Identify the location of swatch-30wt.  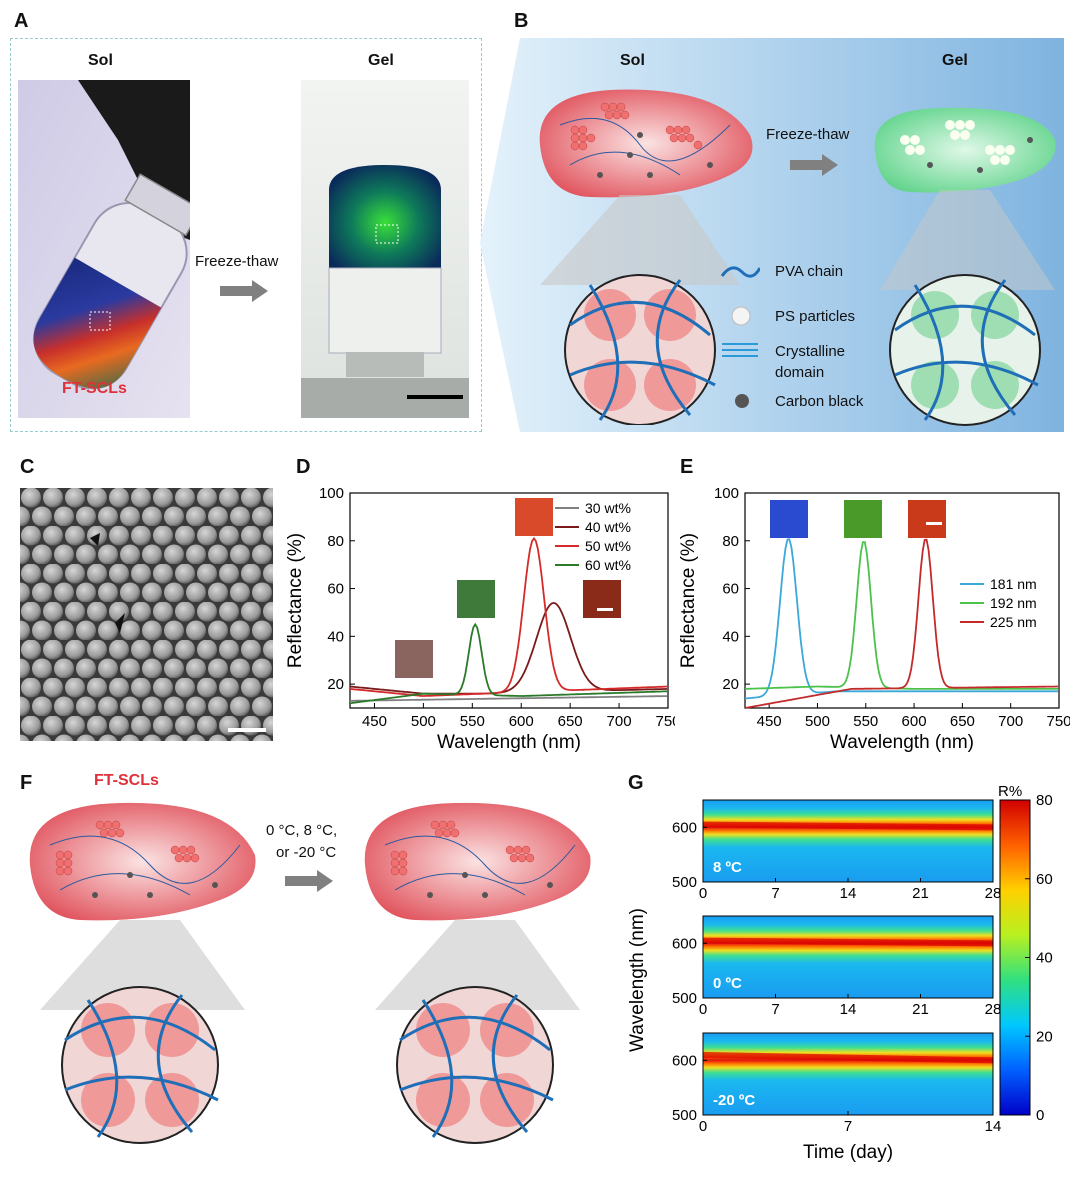
(414, 659).